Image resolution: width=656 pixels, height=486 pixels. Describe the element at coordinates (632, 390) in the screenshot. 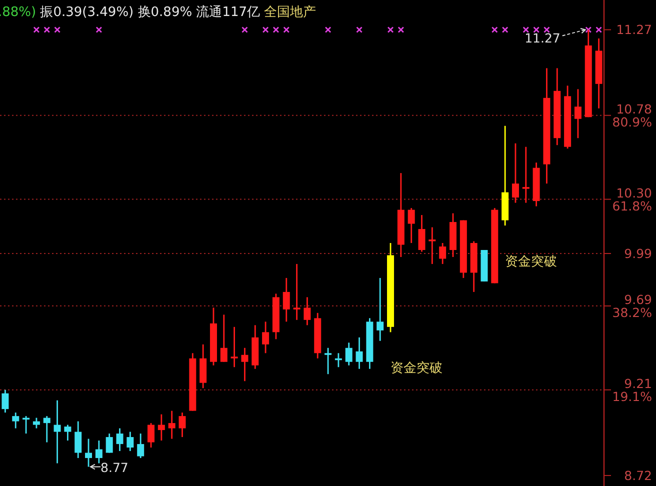

I see `y-tick-label: 9.21 19.1%` at that location.